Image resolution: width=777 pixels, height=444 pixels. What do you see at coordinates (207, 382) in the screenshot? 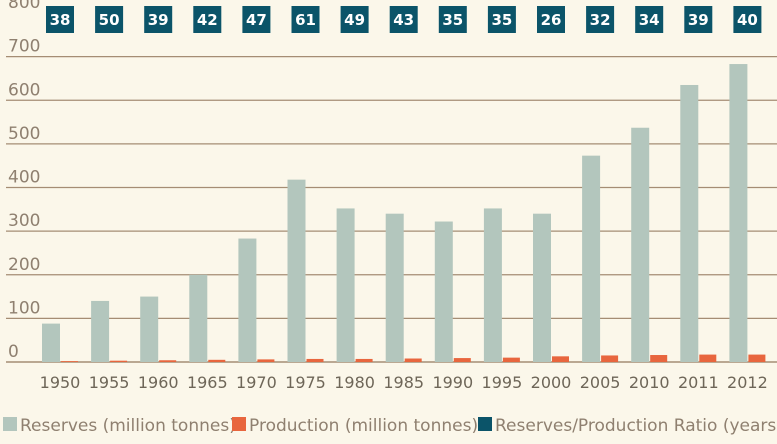
I see `x-tick-label: 1965` at bounding box center [207, 382].